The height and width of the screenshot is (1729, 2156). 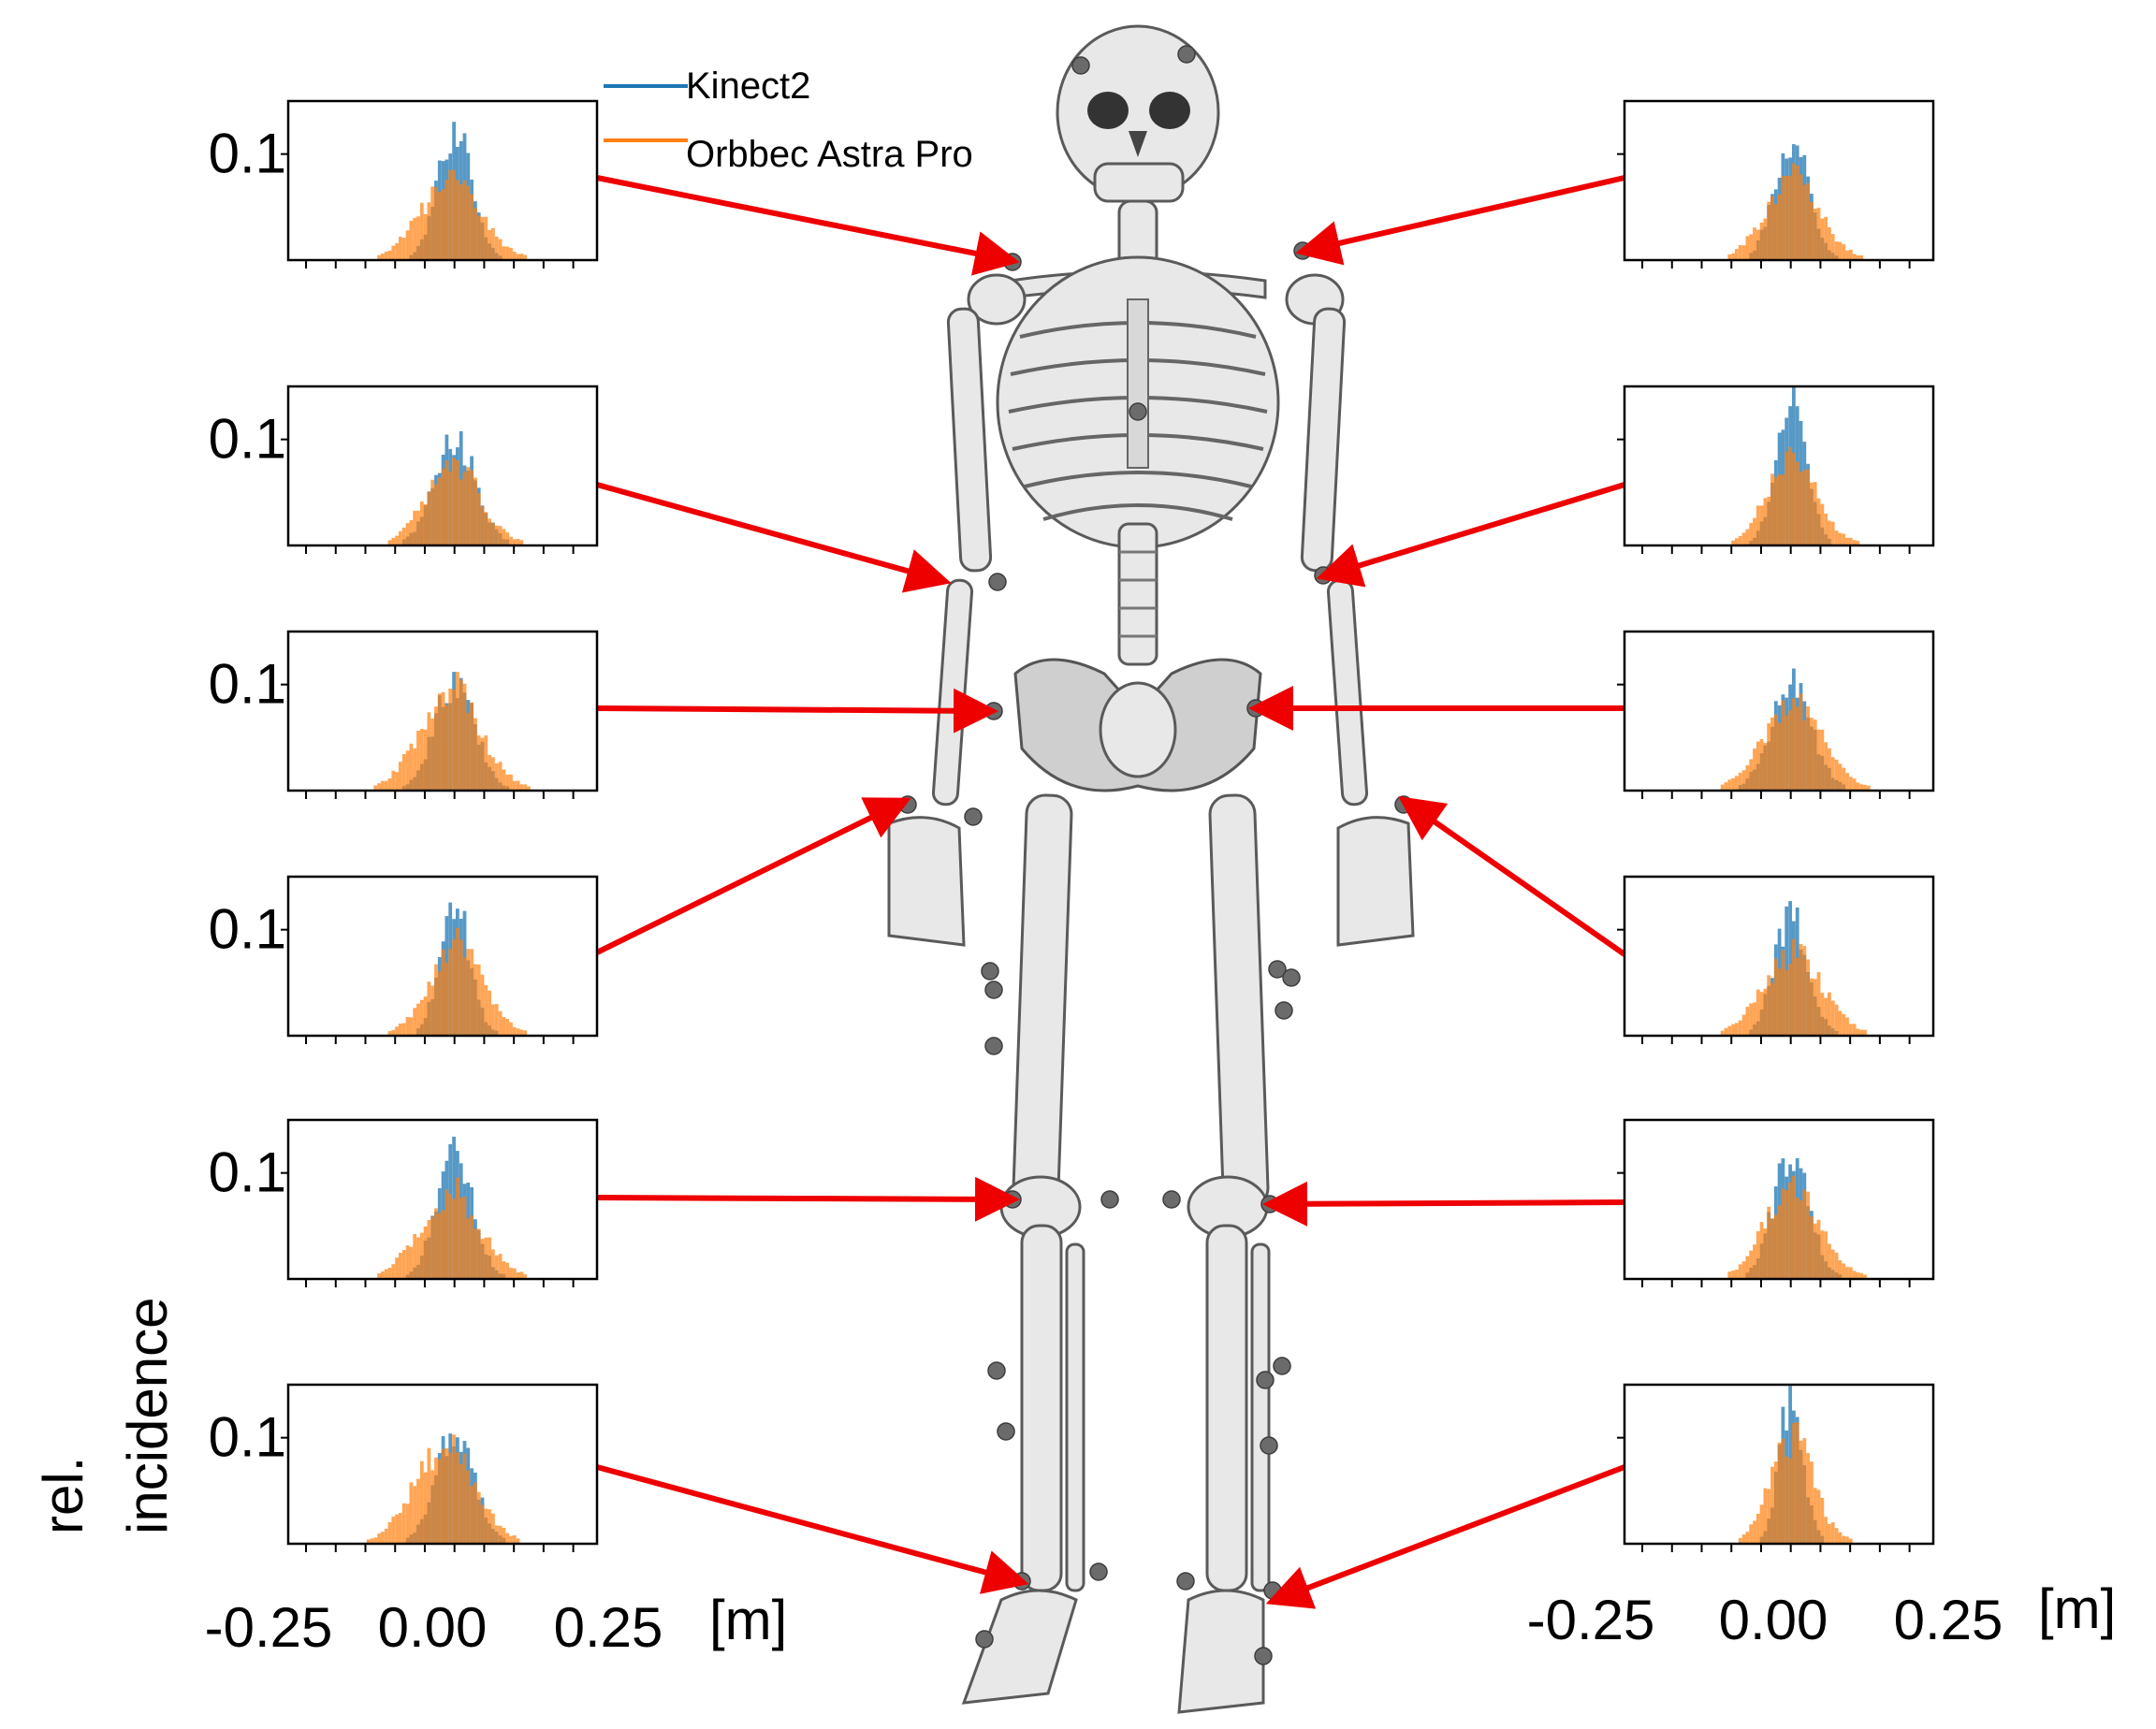 What do you see at coordinates (753, 876) in the screenshot?
I see `arrow-left-wrist` at bounding box center [753, 876].